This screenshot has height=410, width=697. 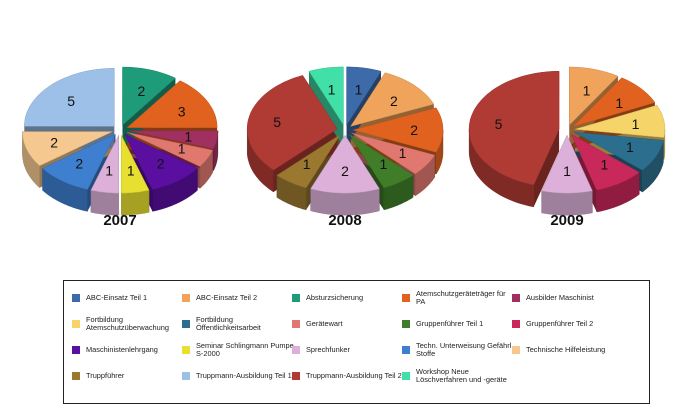 I want to click on legend-label: Truppmann-Ausbildung Teil 2, so click(x=354, y=375).